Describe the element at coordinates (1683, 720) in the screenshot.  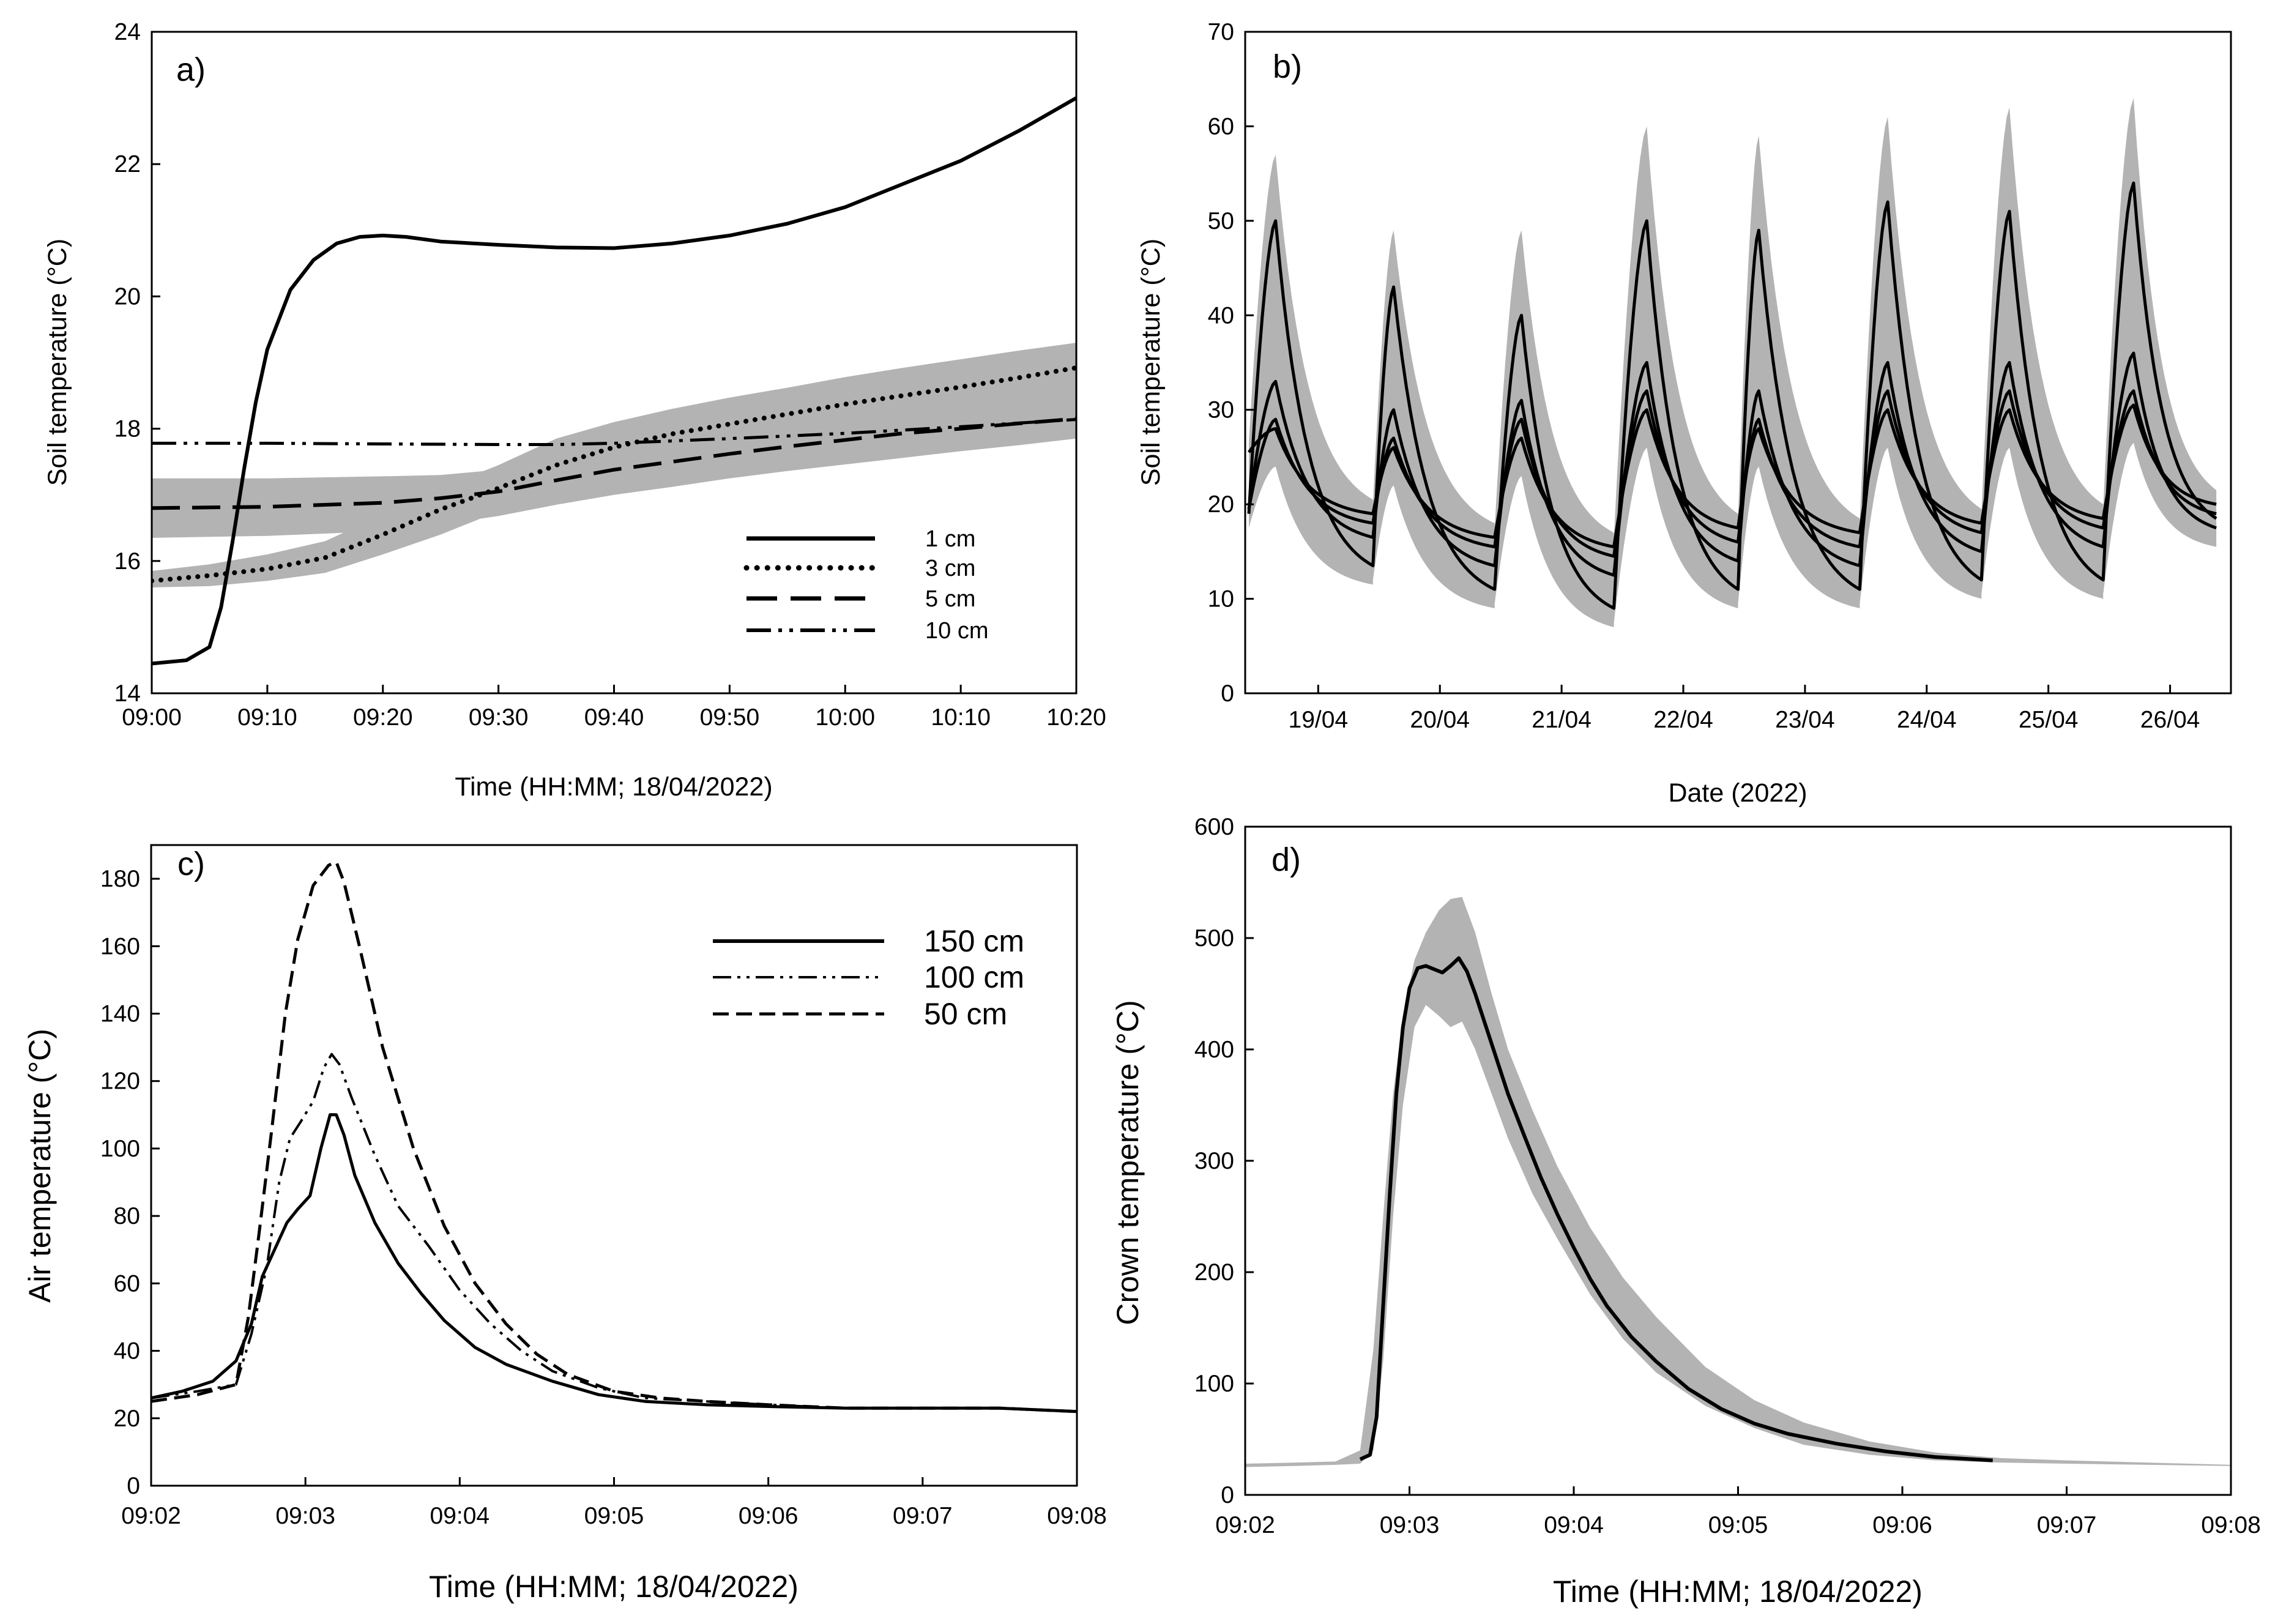
I see `b-x-tick-label: 22/04` at that location.